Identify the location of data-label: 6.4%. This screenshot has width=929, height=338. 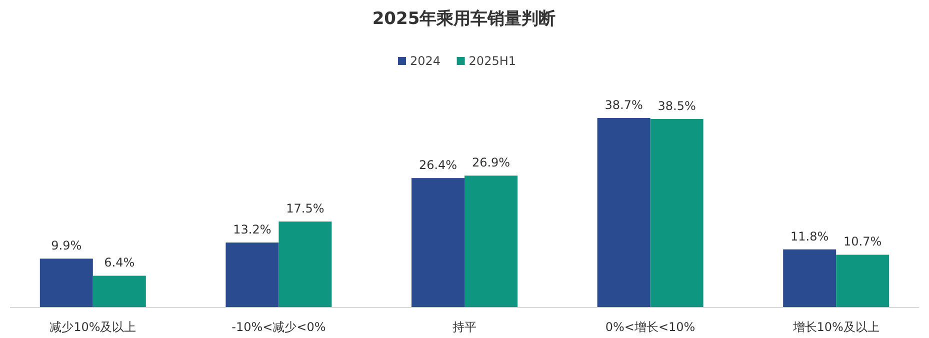
(119, 263).